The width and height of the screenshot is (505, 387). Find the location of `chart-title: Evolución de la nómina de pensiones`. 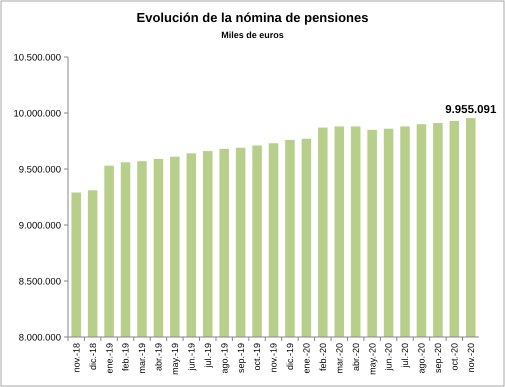

chart-title: Evolución de la nómina de pensiones is located at coordinates (252, 17).